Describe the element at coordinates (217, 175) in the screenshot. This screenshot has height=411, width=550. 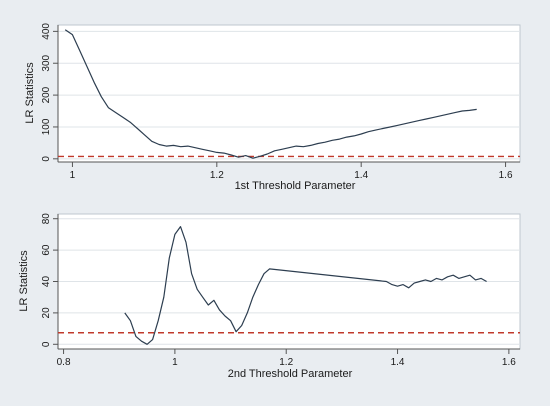
I see `x-tick-label-top-1: 1.2` at that location.